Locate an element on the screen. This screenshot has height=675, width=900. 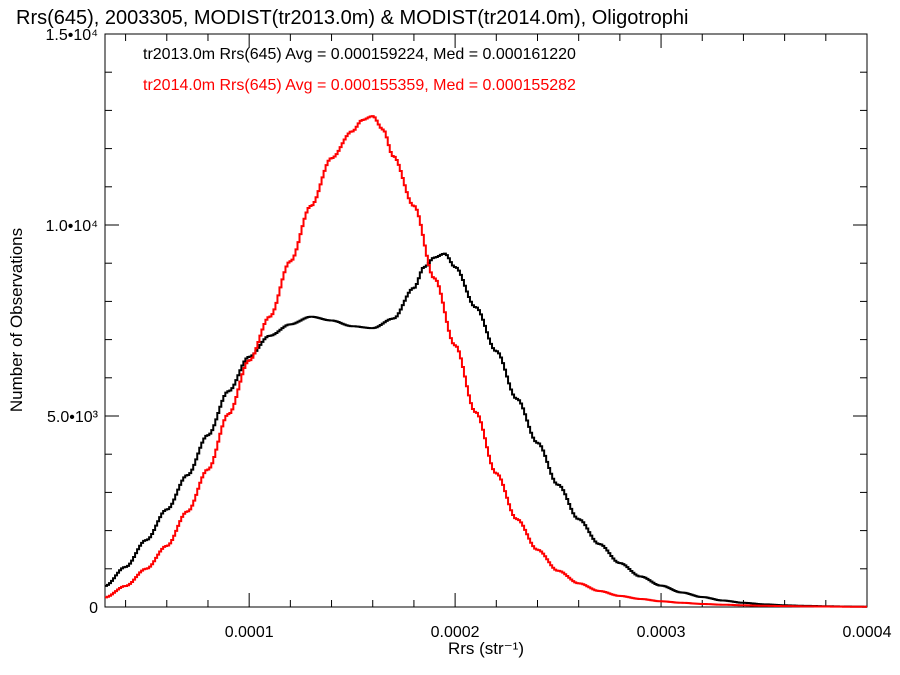
y-tick-label: 0 is located at coordinates (93, 608).